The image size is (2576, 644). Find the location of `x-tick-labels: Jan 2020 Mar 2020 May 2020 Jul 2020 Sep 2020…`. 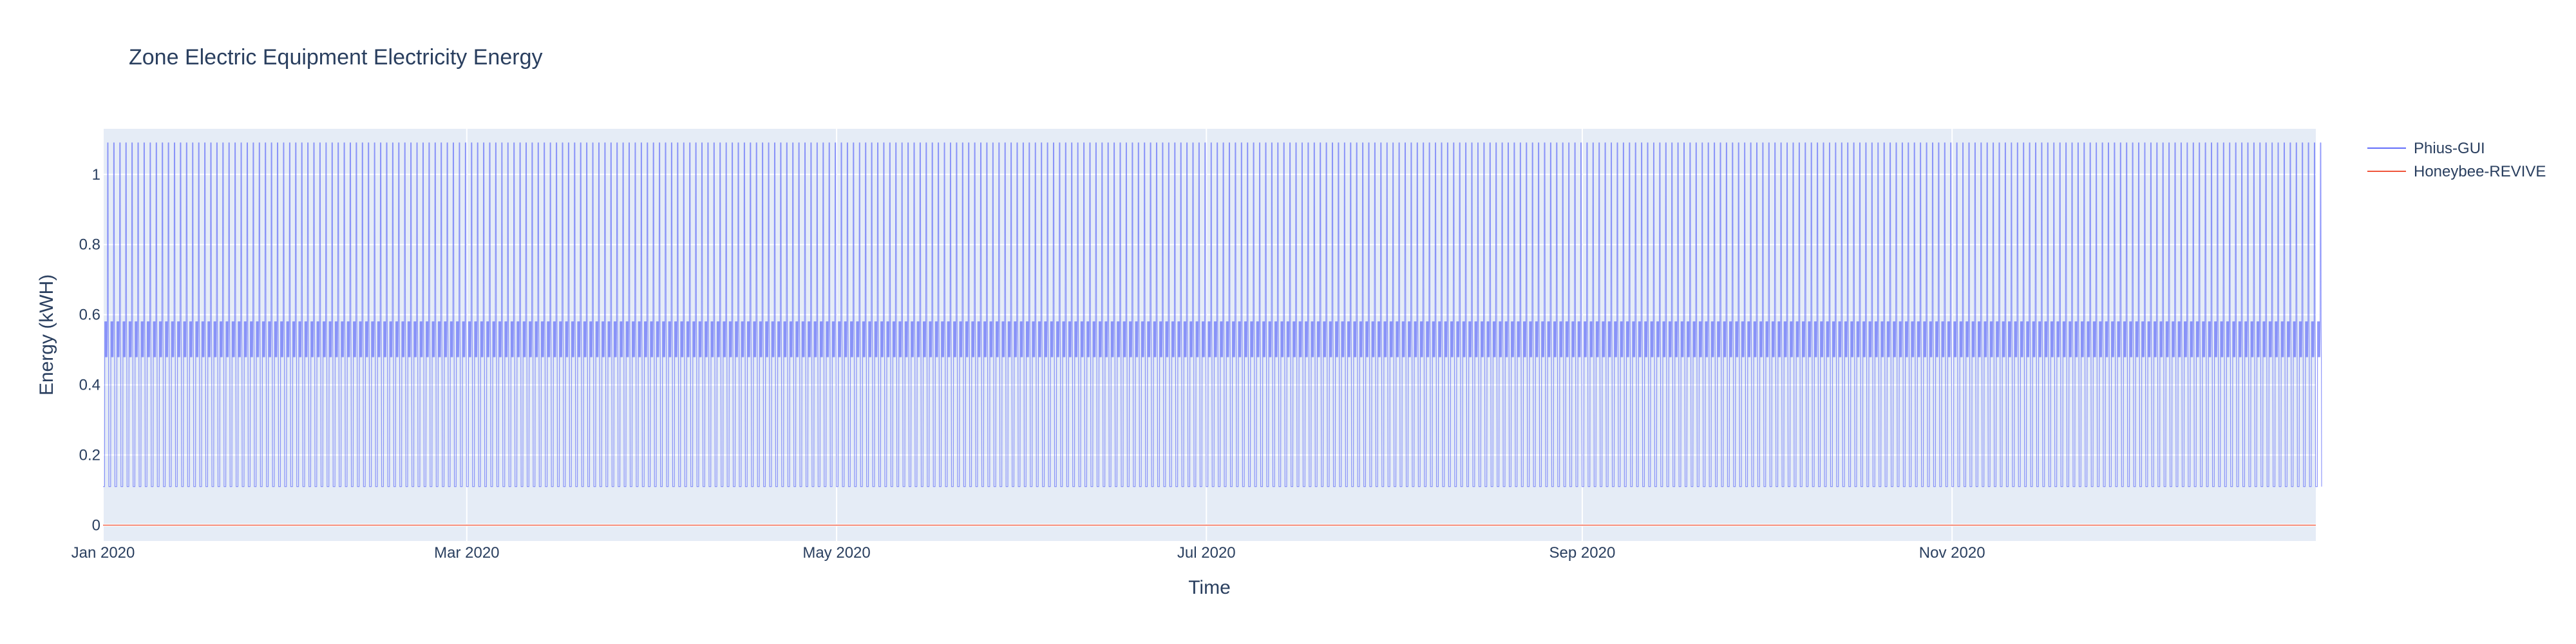

x-tick-labels: Jan 2020 Mar 2020 May 2020 Jul 2020 Sep 2020… is located at coordinates (1028, 553).